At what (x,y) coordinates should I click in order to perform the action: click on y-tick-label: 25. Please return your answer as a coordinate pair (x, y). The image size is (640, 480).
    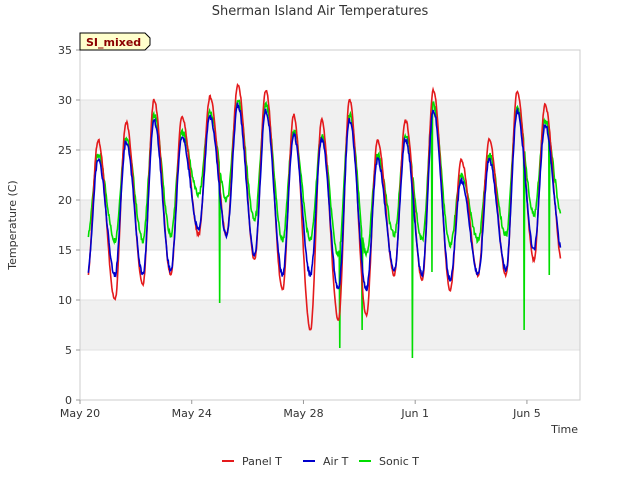
    Looking at the image, I should click on (65, 150).